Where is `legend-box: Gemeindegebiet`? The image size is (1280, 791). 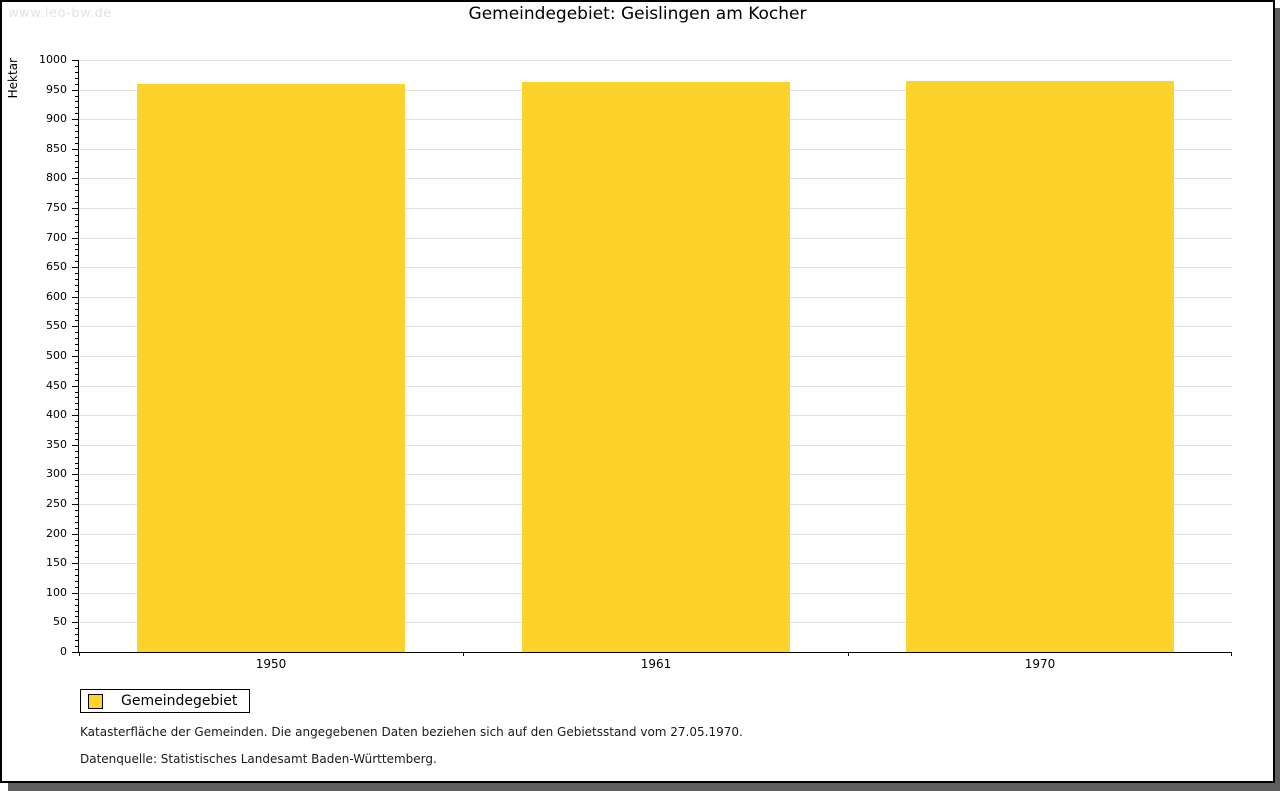 legend-box: Gemeindegebiet is located at coordinates (165, 701).